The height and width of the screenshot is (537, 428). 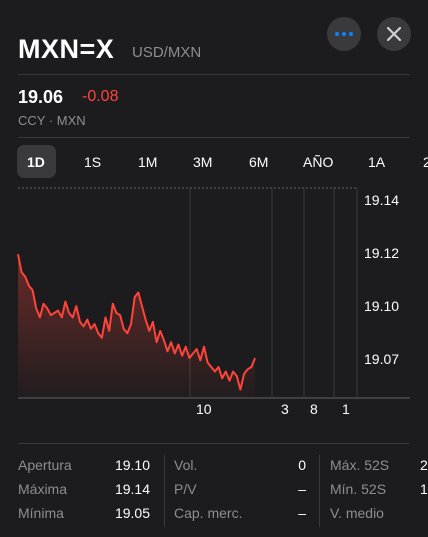 I want to click on stat-value: 19.10, so click(x=132, y=465).